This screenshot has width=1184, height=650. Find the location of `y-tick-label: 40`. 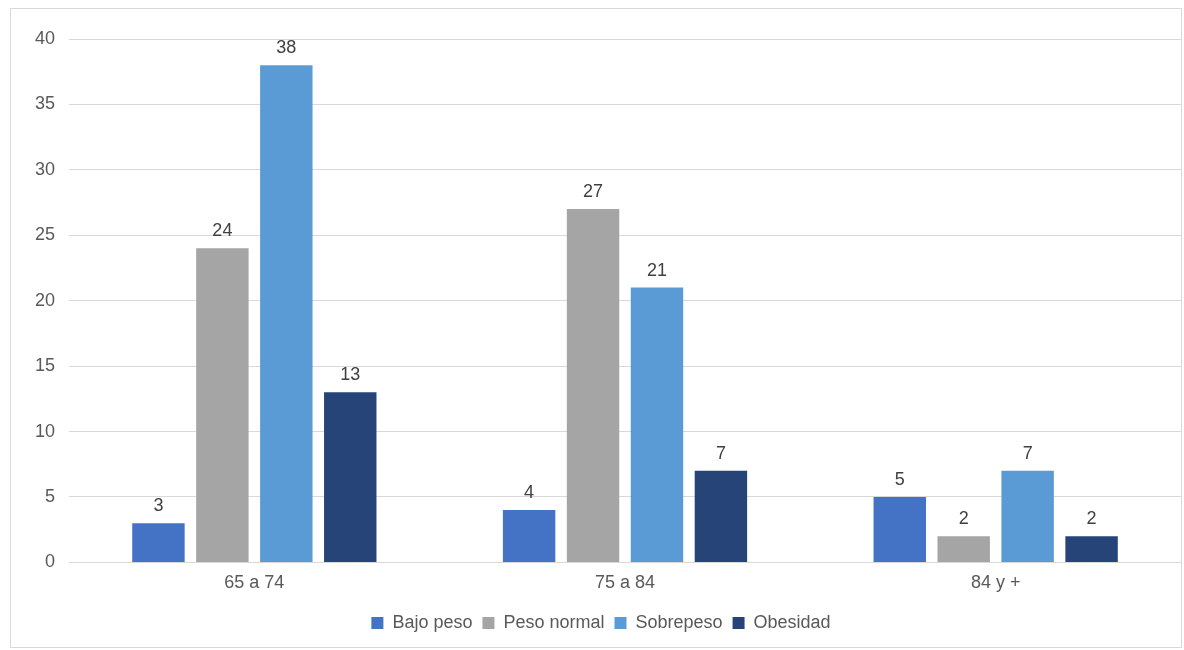

y-tick-label: 40 is located at coordinates (45, 37).